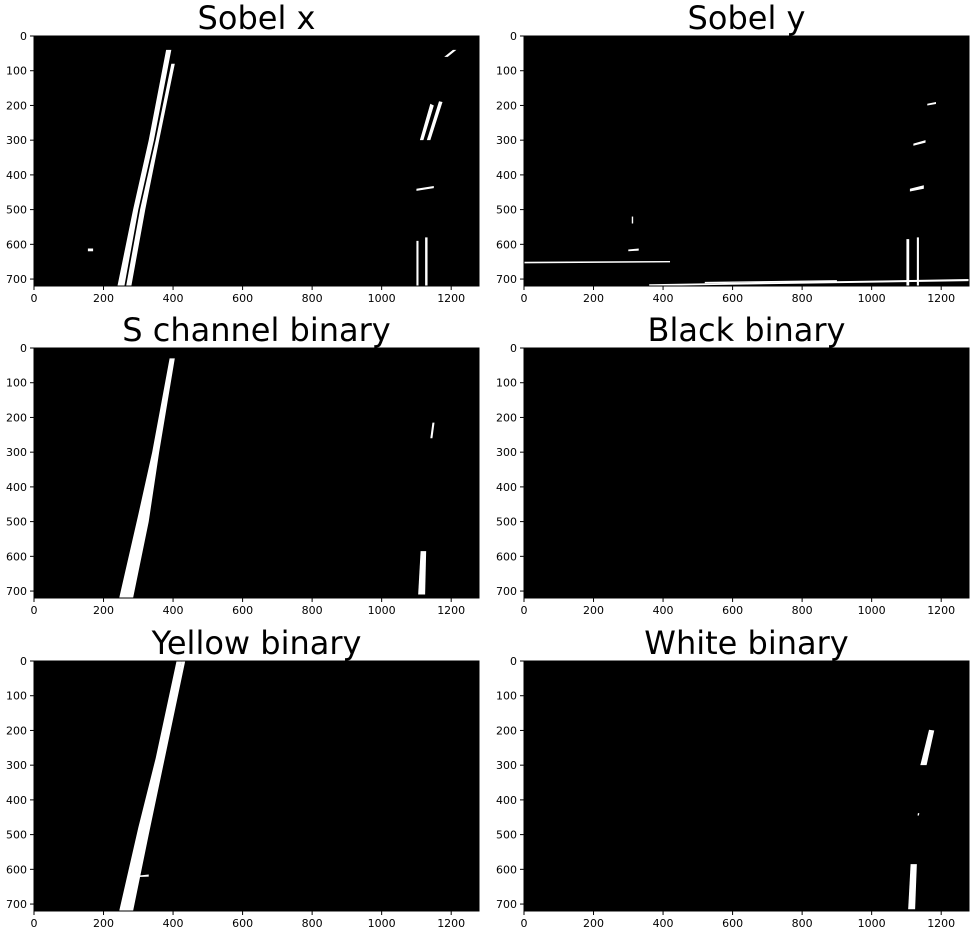  What do you see at coordinates (256, 330) in the screenshot?
I see `panel-title: S channel binary` at bounding box center [256, 330].